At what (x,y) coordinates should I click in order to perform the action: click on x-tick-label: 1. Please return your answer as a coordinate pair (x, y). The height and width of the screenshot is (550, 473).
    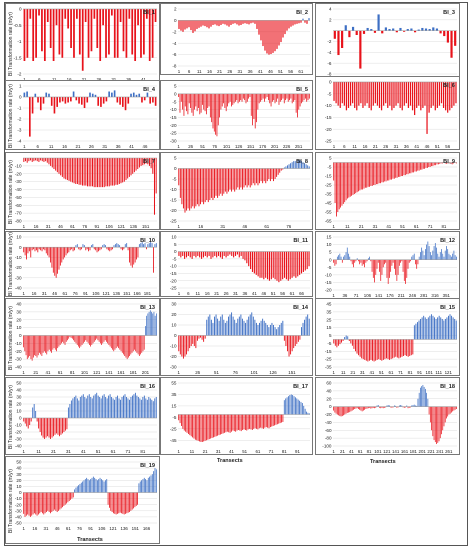
    Looking at the image, I should click on (333, 451).